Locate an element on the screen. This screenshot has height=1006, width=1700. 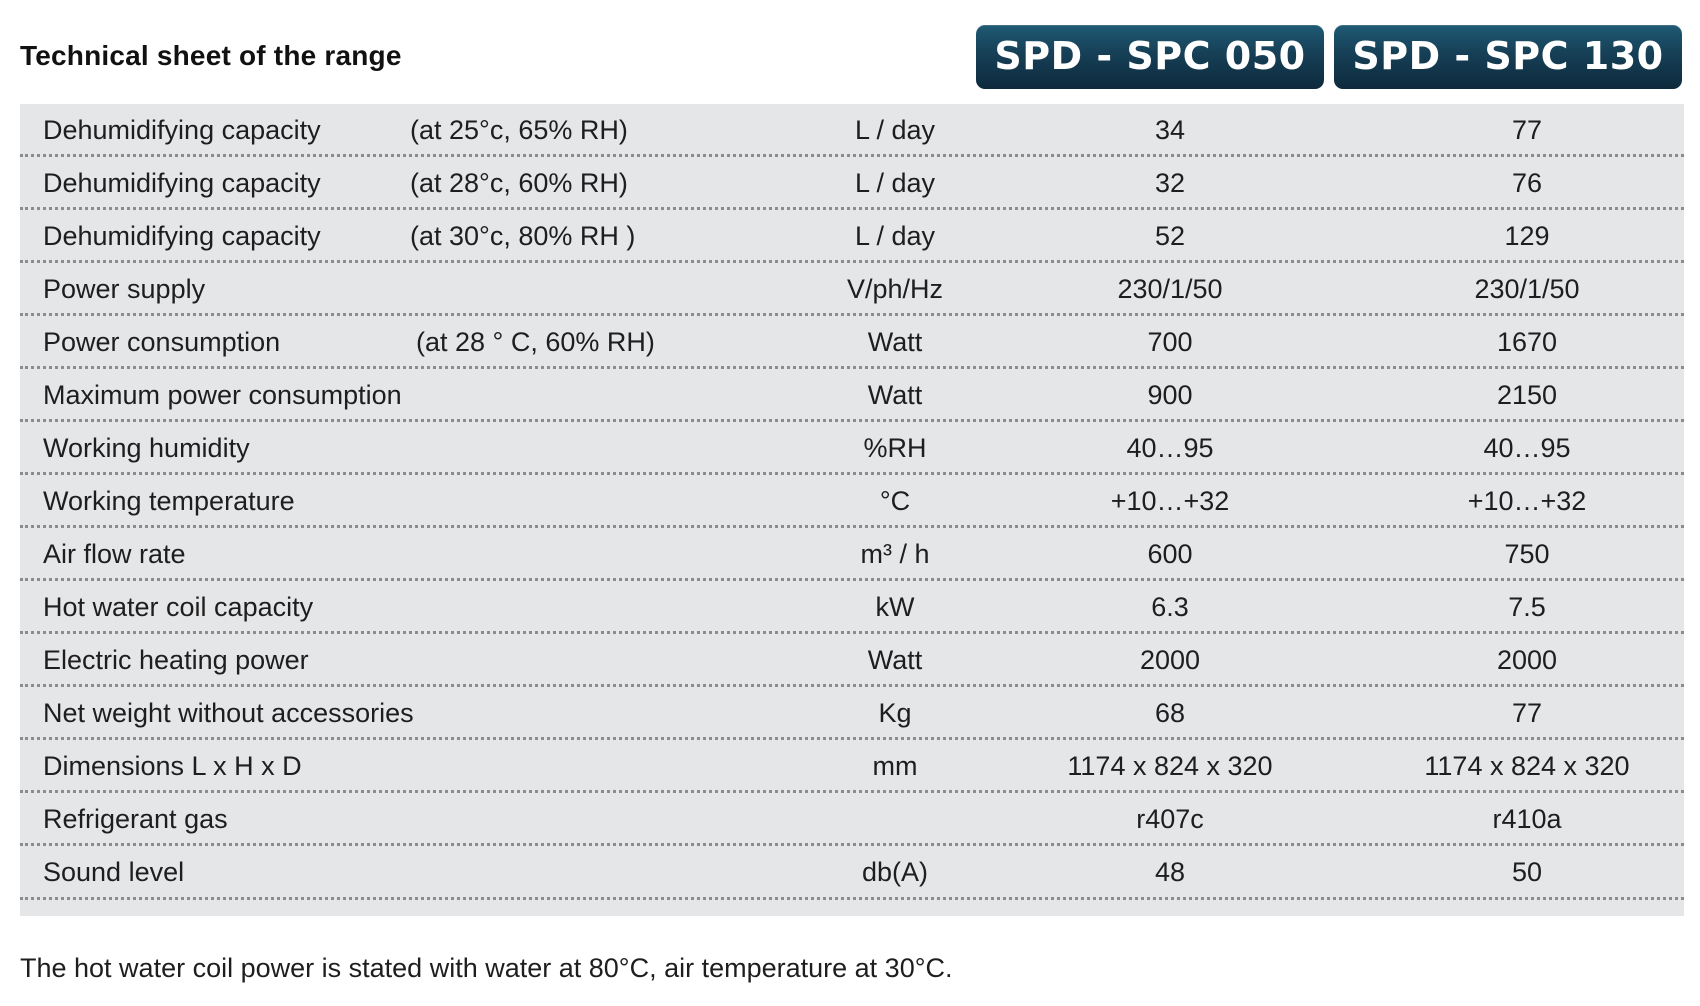
row-value-spc-050: 32 is located at coordinates (1170, 183).